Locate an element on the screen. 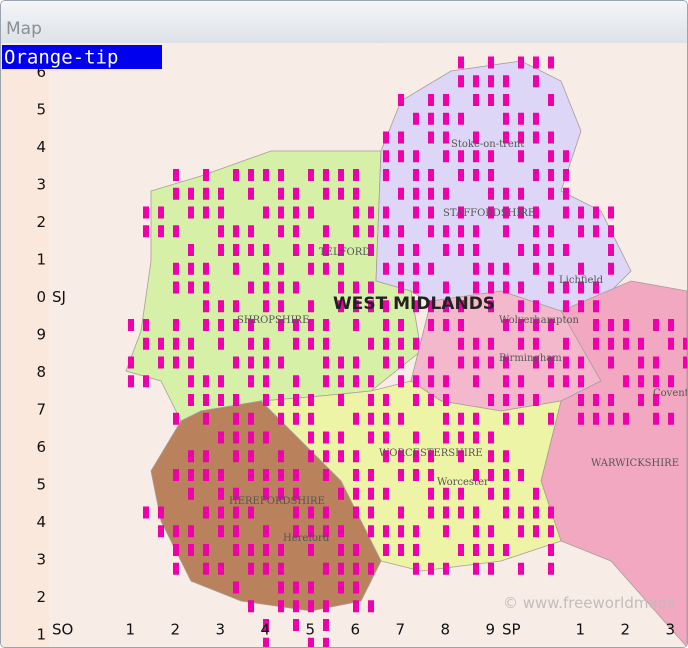 This screenshot has width=688, height=648. column-label: 3 is located at coordinates (670, 629).